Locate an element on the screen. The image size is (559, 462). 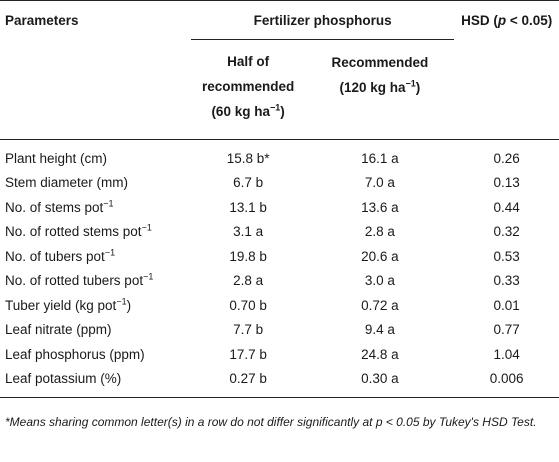
cell-parameter: No. of stems pot−1 is located at coordinates (95, 207).